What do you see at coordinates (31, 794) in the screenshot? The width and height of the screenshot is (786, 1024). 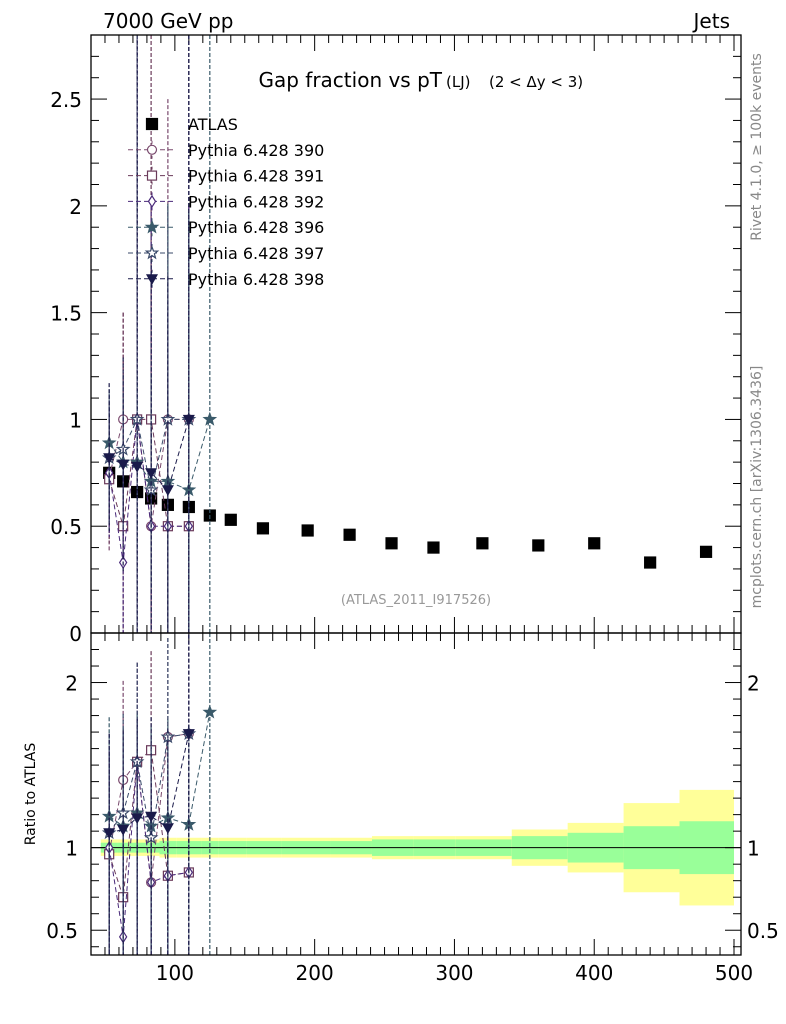 I see `ratio-y-axis-label: Ratio to ATLAS` at bounding box center [31, 794].